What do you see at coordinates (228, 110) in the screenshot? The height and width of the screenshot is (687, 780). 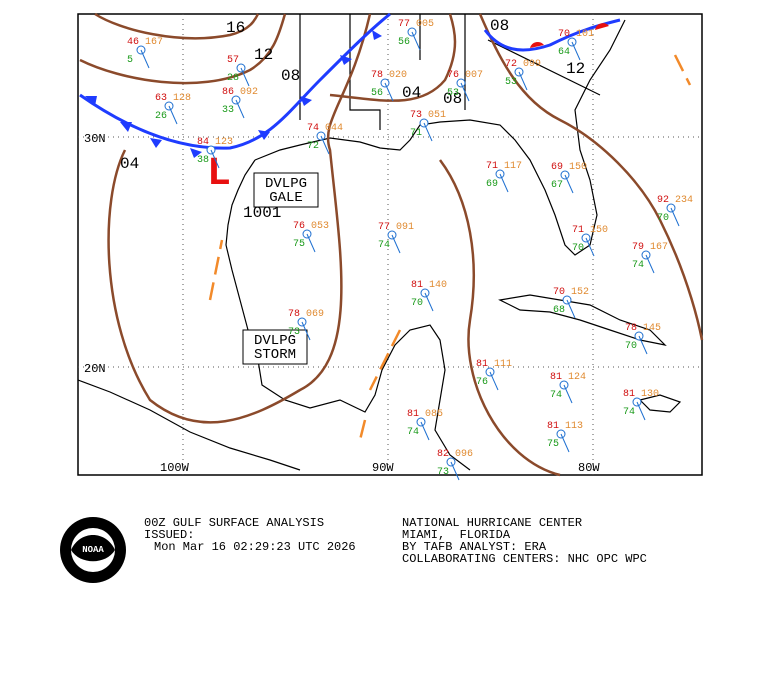 I see `dewpoint: 33` at bounding box center [228, 110].